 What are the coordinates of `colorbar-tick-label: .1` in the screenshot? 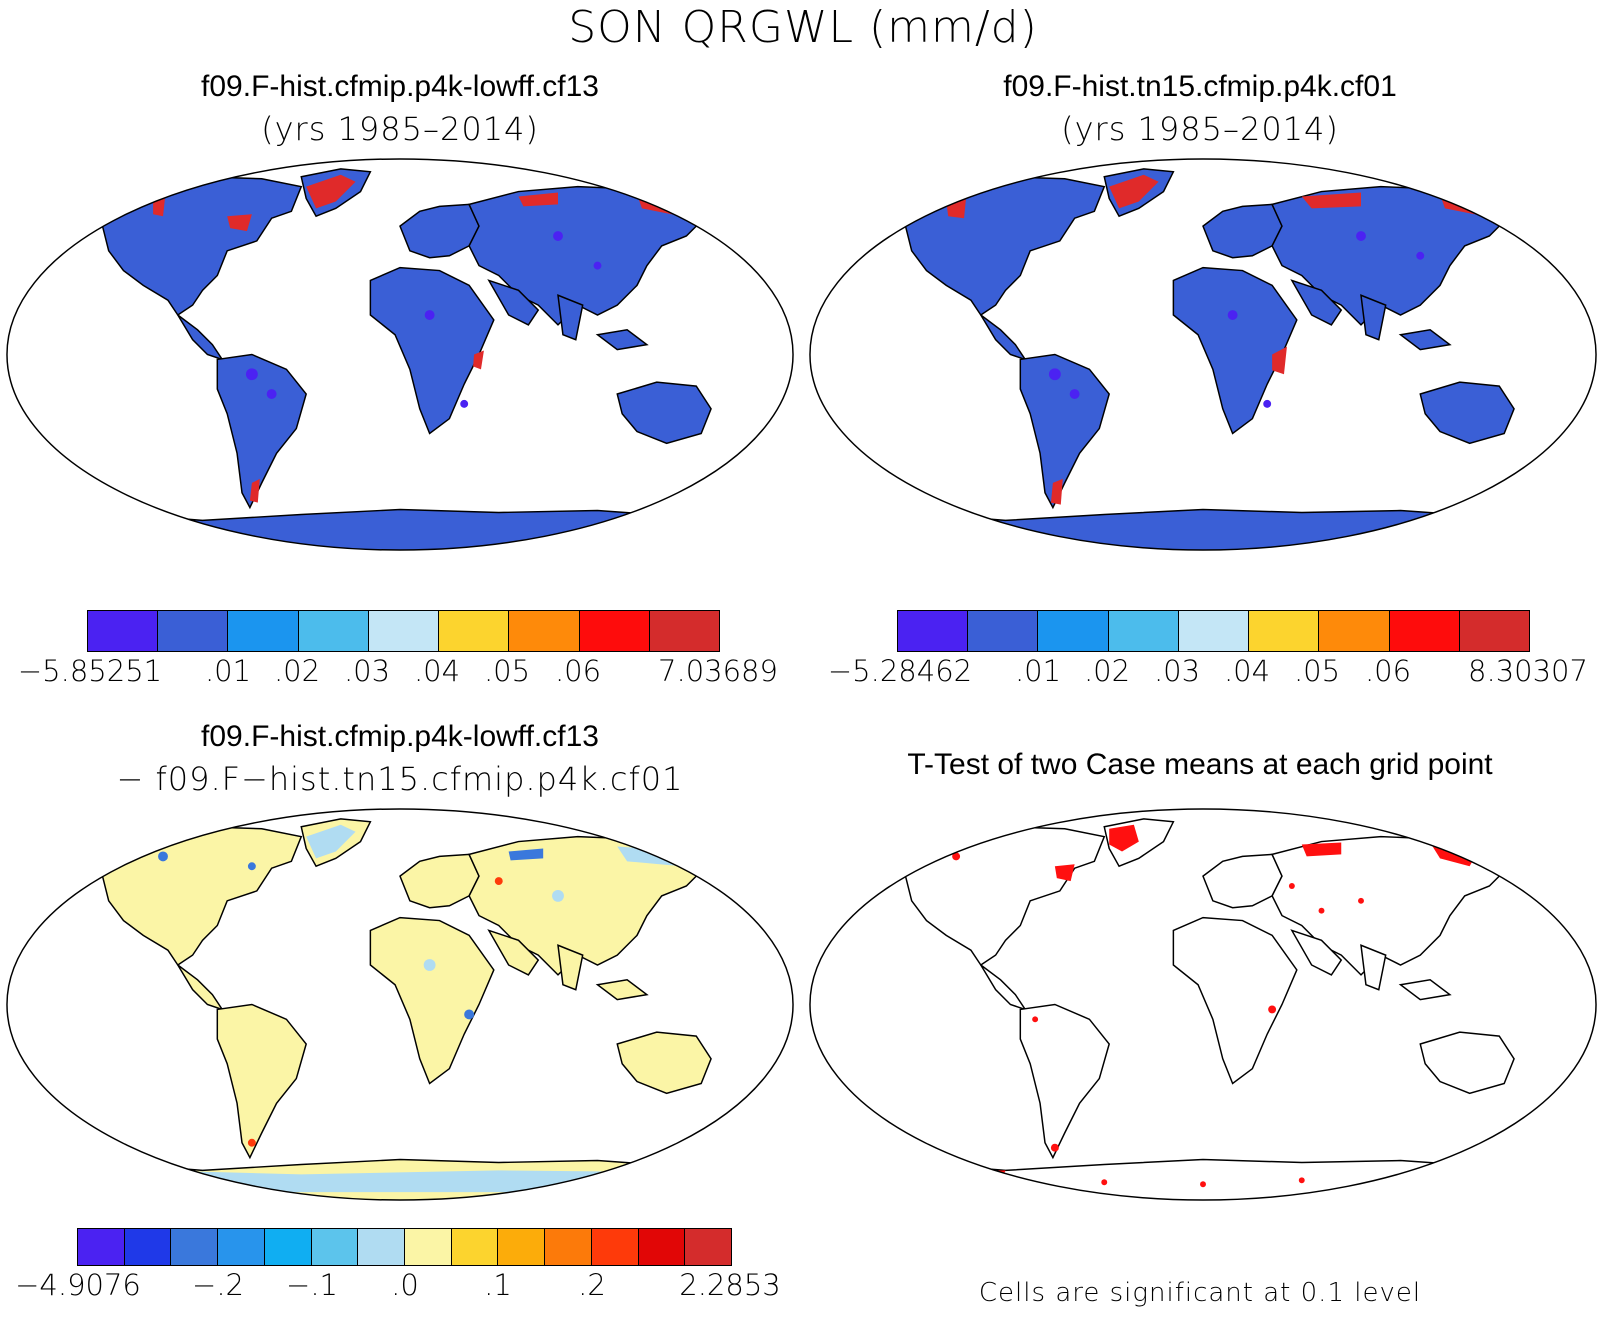 It's located at (498, 1285).